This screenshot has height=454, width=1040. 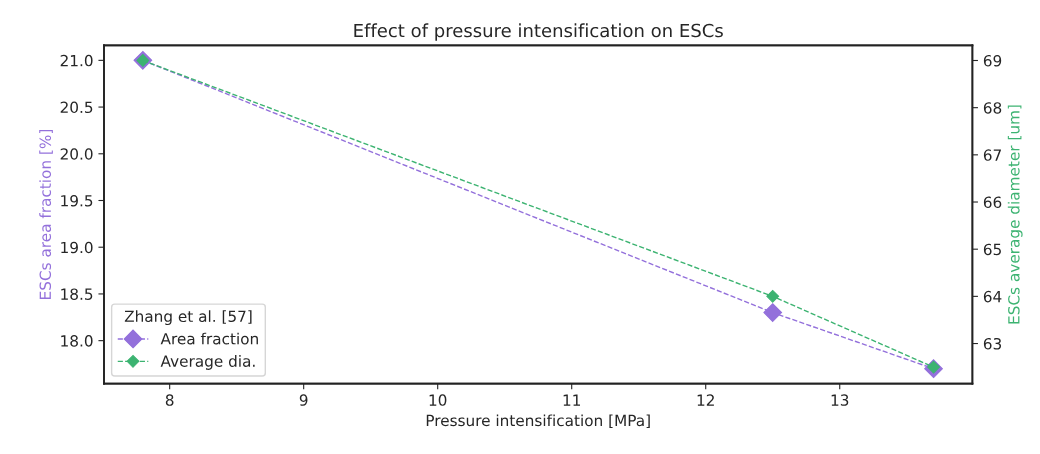 What do you see at coordinates (992, 155) in the screenshot?
I see `y2-tick-label: 67` at bounding box center [992, 155].